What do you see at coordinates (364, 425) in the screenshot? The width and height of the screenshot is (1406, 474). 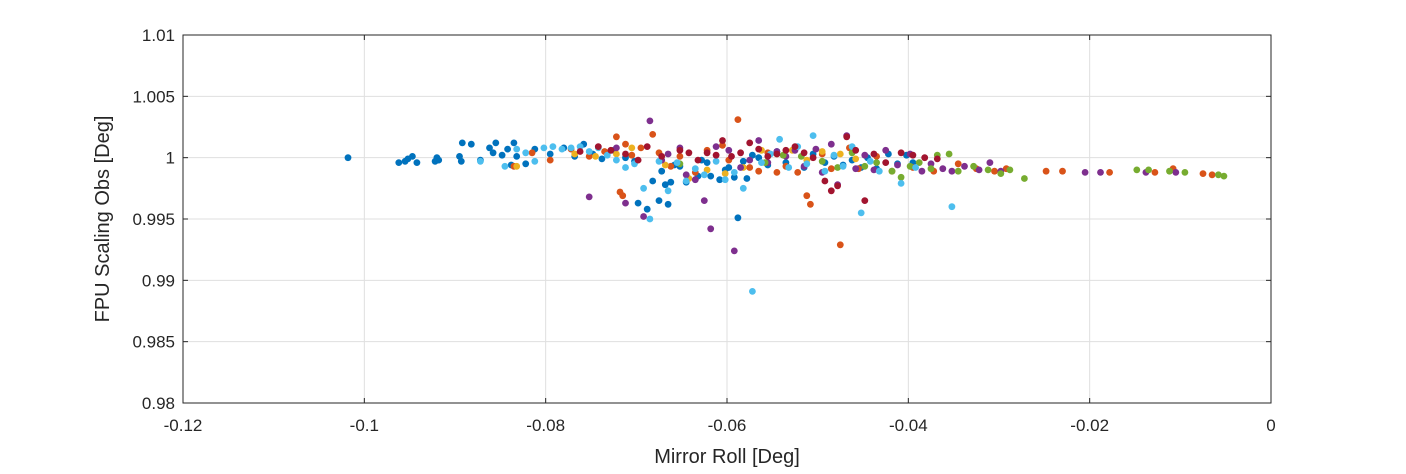 I see `x-tick-label: -0.1` at bounding box center [364, 425].